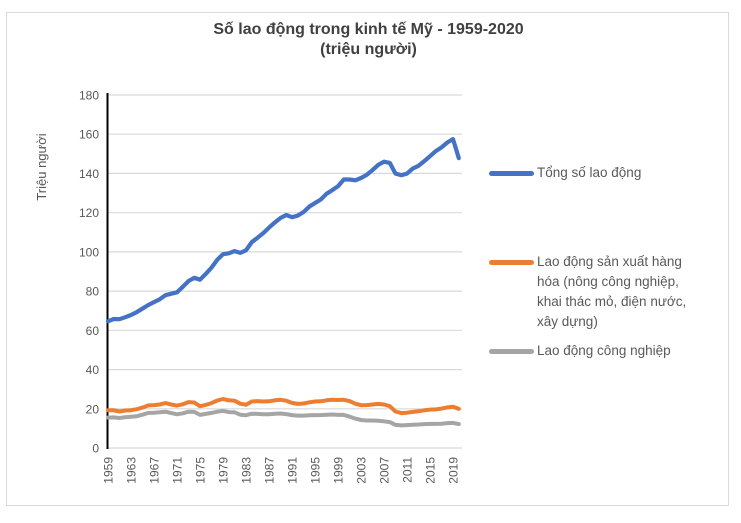 Image resolution: width=741 pixels, height=523 pixels. What do you see at coordinates (604, 350) in the screenshot?
I see `legend-label: Lao động công nghiệp` at bounding box center [604, 350].